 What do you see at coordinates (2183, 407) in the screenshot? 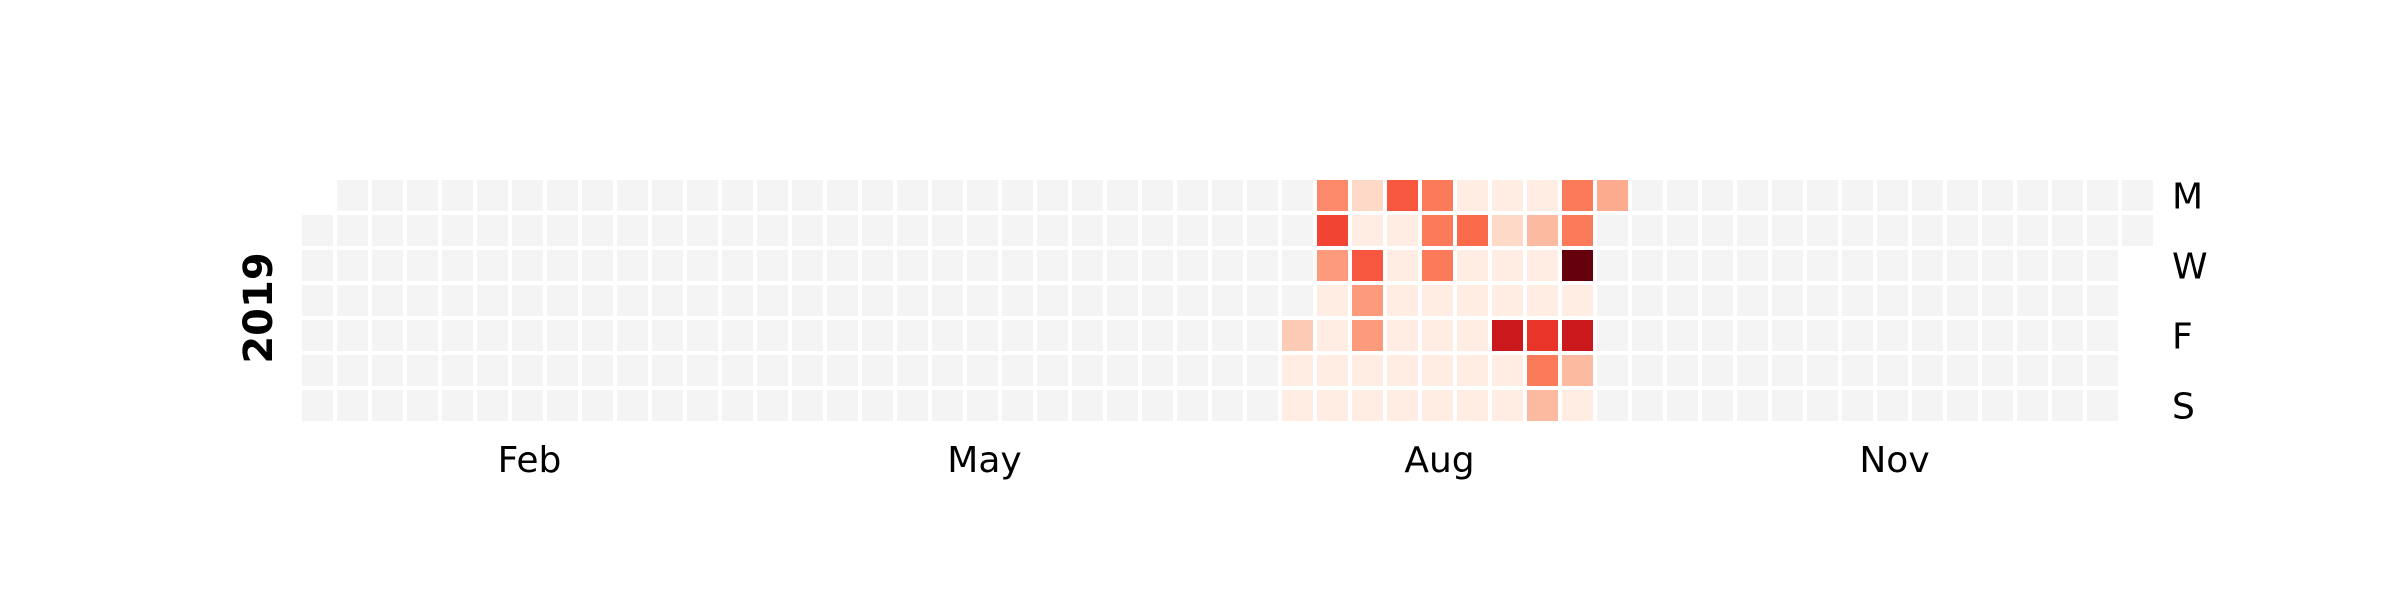
I see `weekday-tick-label: S` at bounding box center [2183, 407].